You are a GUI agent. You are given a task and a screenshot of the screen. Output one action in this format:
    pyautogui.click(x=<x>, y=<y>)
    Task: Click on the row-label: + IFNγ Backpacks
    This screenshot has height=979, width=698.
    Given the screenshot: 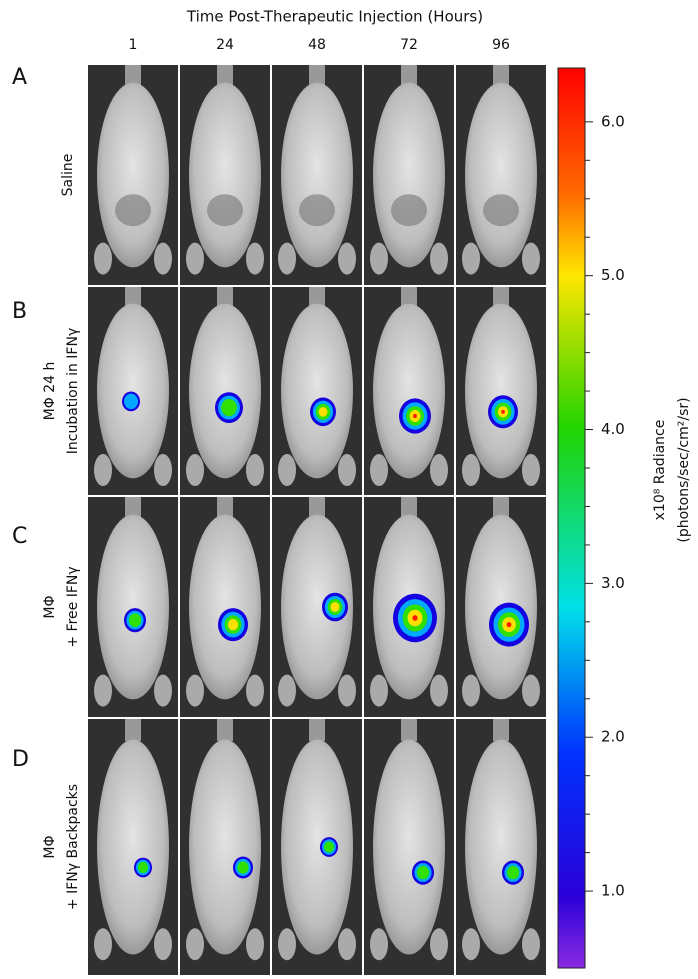 What is the action you would take?
    pyautogui.click(x=73, y=847)
    